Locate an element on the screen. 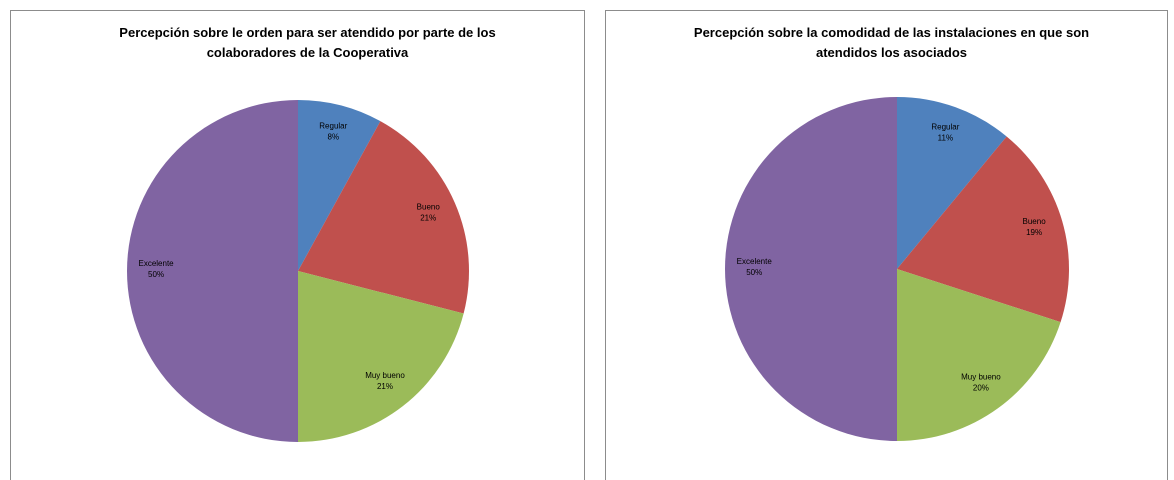  slice-value-label: 19% is located at coordinates (1034, 232).